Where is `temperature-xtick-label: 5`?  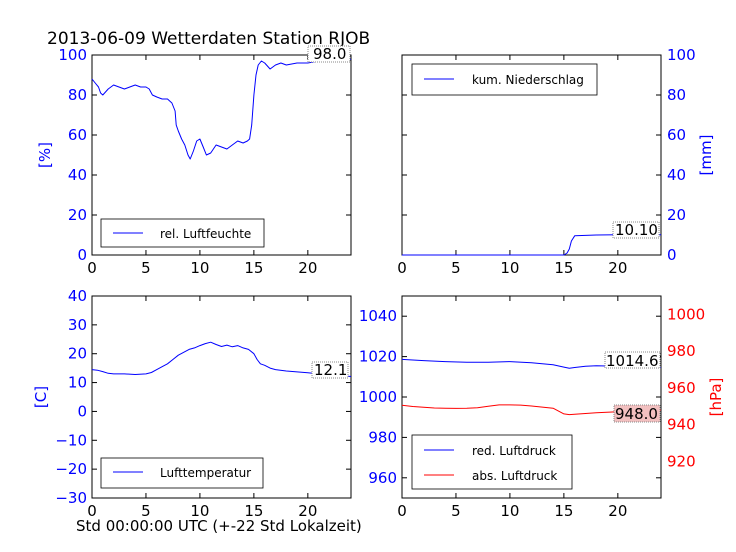
temperature-xtick-label: 5 is located at coordinates (146, 511).